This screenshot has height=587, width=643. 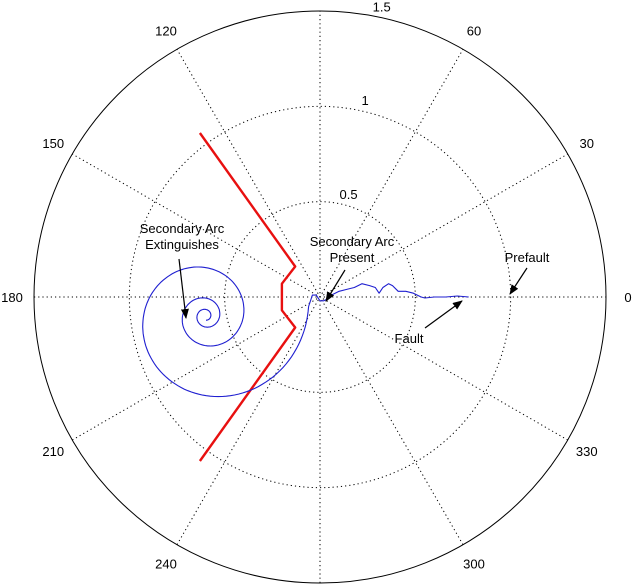 What do you see at coordinates (409, 338) in the screenshot?
I see `annotation-fault: Fault` at bounding box center [409, 338].